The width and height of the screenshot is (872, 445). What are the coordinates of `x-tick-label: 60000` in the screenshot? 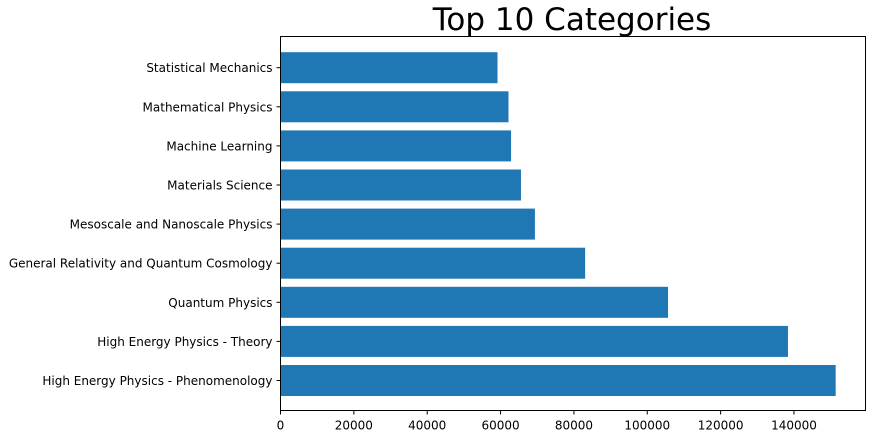 It's located at (500, 426).